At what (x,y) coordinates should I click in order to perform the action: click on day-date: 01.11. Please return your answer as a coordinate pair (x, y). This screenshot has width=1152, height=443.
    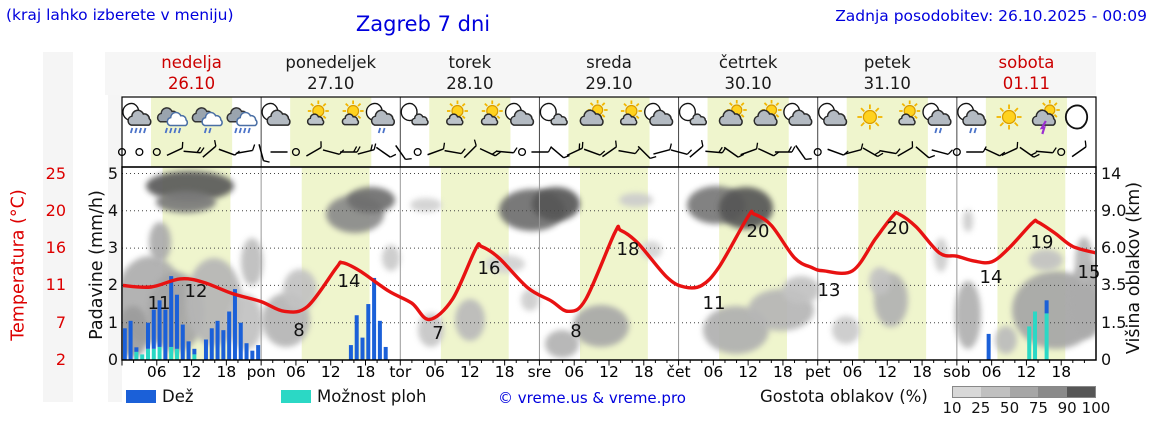
    Looking at the image, I should click on (1026, 83).